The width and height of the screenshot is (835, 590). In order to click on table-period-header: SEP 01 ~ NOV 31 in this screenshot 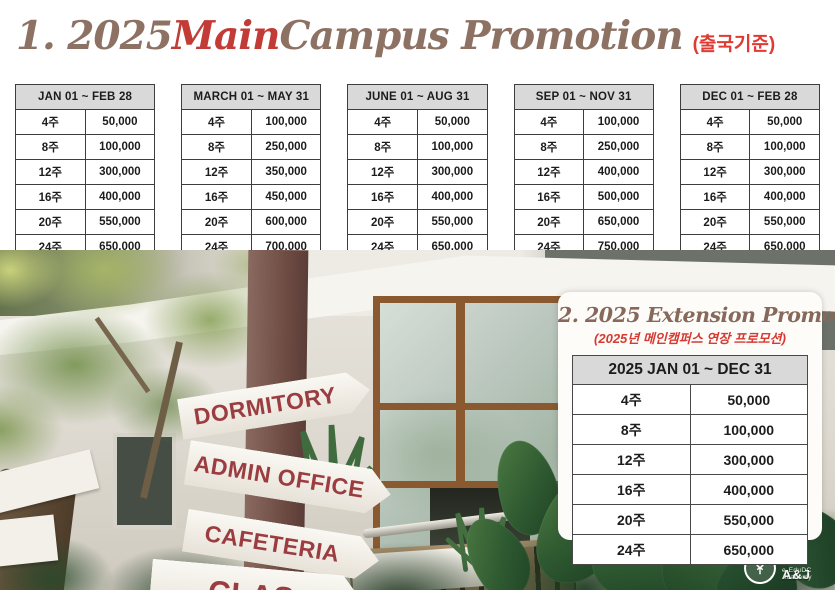, I will do `click(583, 97)`.